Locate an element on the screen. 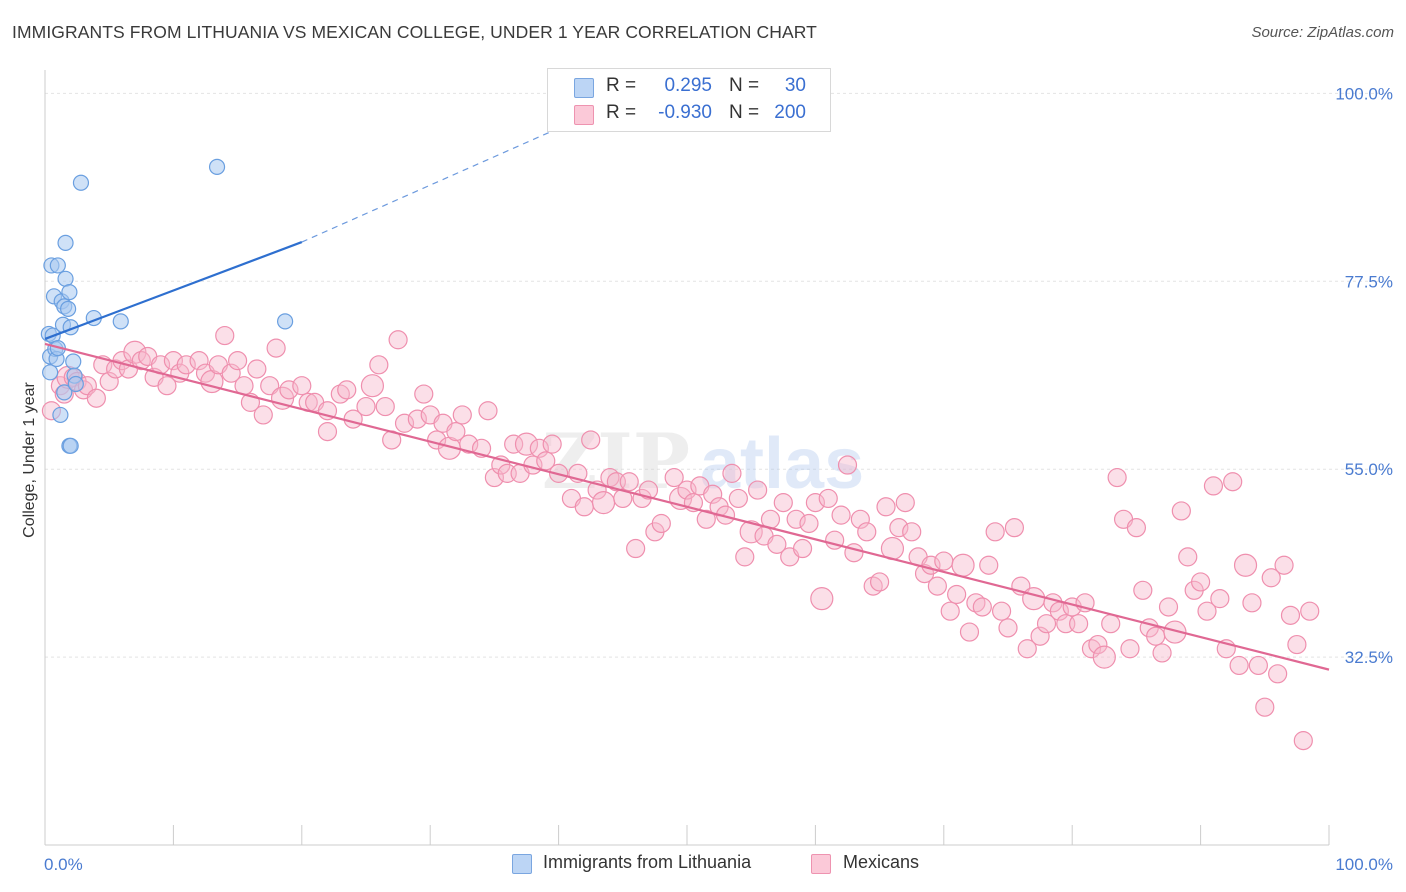  lithuania-trend-line is located at coordinates (173, 290).